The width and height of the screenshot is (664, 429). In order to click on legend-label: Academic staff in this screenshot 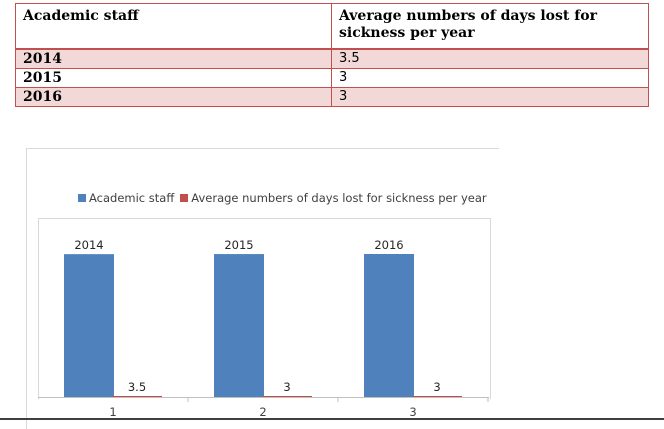, I will do `click(132, 198)`.